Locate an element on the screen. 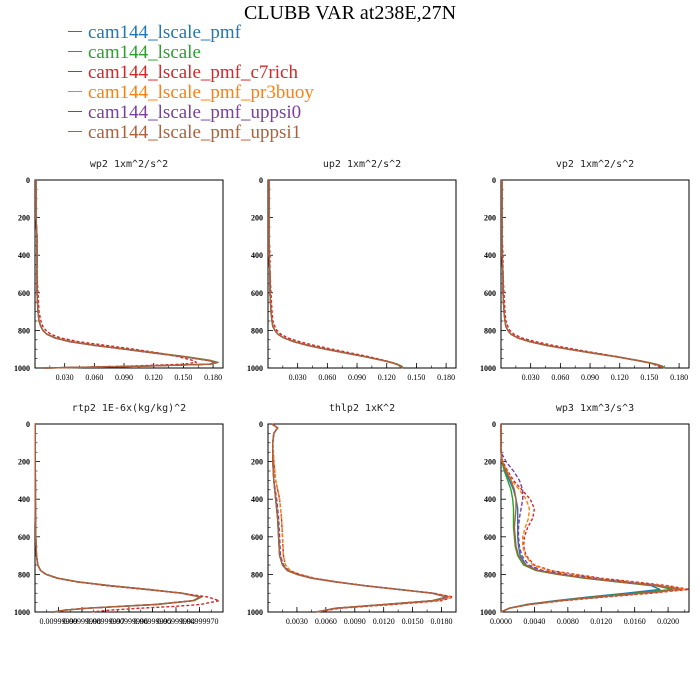  x-tick-label: 0.00999998 is located at coordinates (82, 621).